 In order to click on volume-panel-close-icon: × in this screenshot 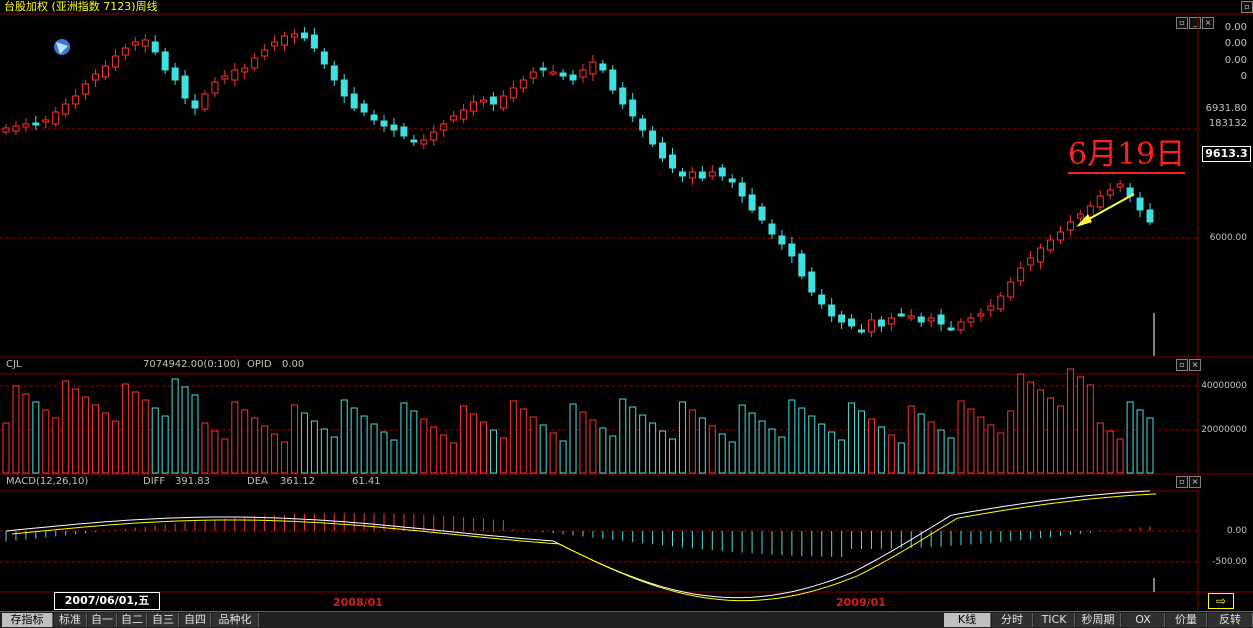, I will do `click(1195, 365)`.